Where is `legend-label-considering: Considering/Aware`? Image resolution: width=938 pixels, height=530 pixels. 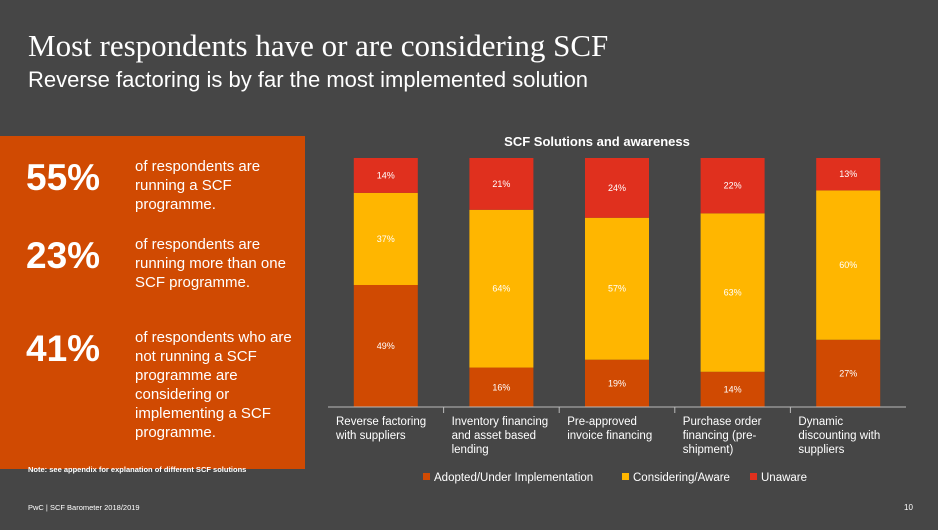 legend-label-considering: Considering/Aware is located at coordinates (681, 478).